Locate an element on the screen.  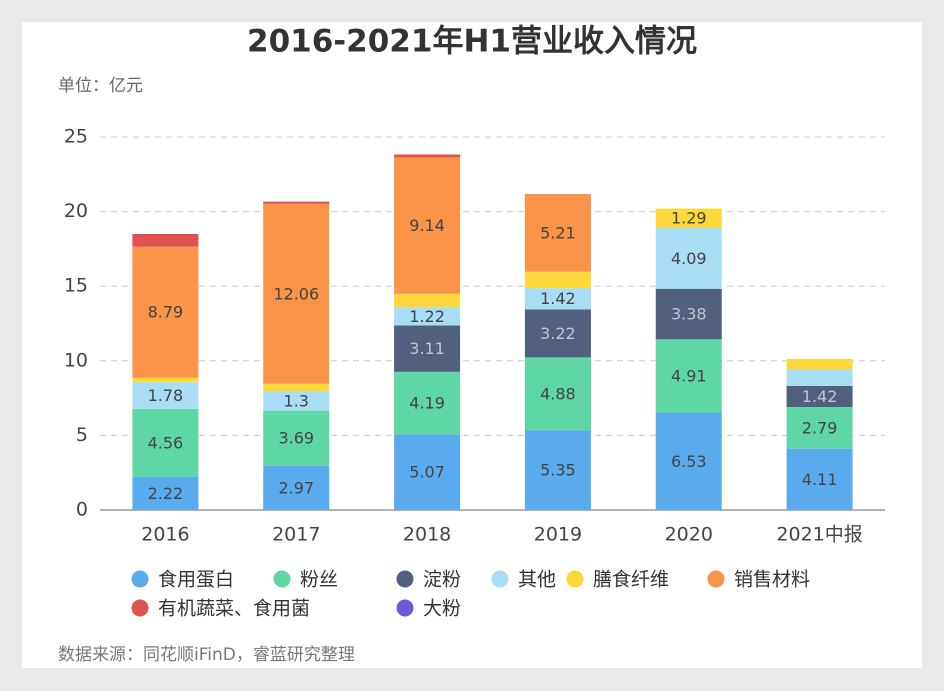
data-label: 4.56 is located at coordinates (166, 442).